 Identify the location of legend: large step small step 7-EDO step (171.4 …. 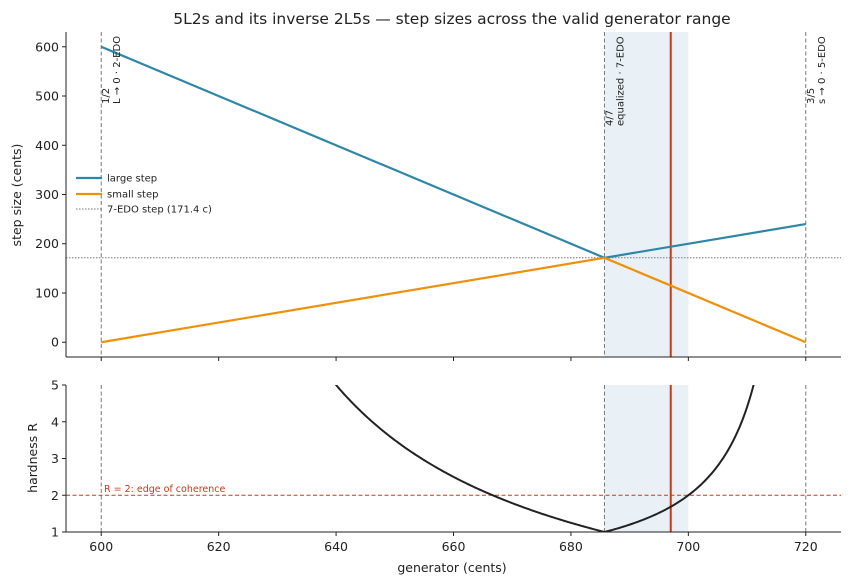
(144, 195).